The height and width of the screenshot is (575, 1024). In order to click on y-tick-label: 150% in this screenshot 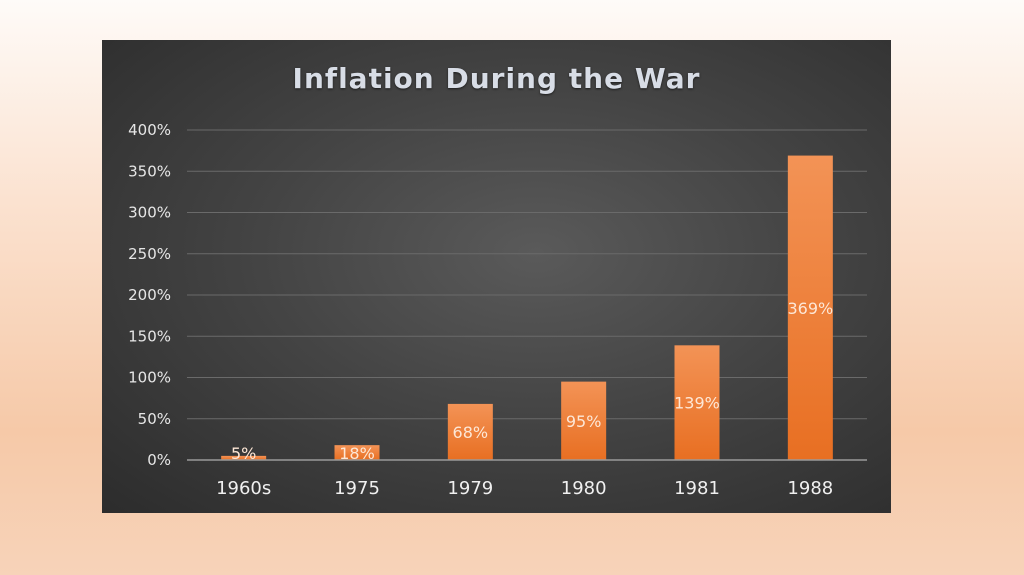, I will do `click(149, 336)`.